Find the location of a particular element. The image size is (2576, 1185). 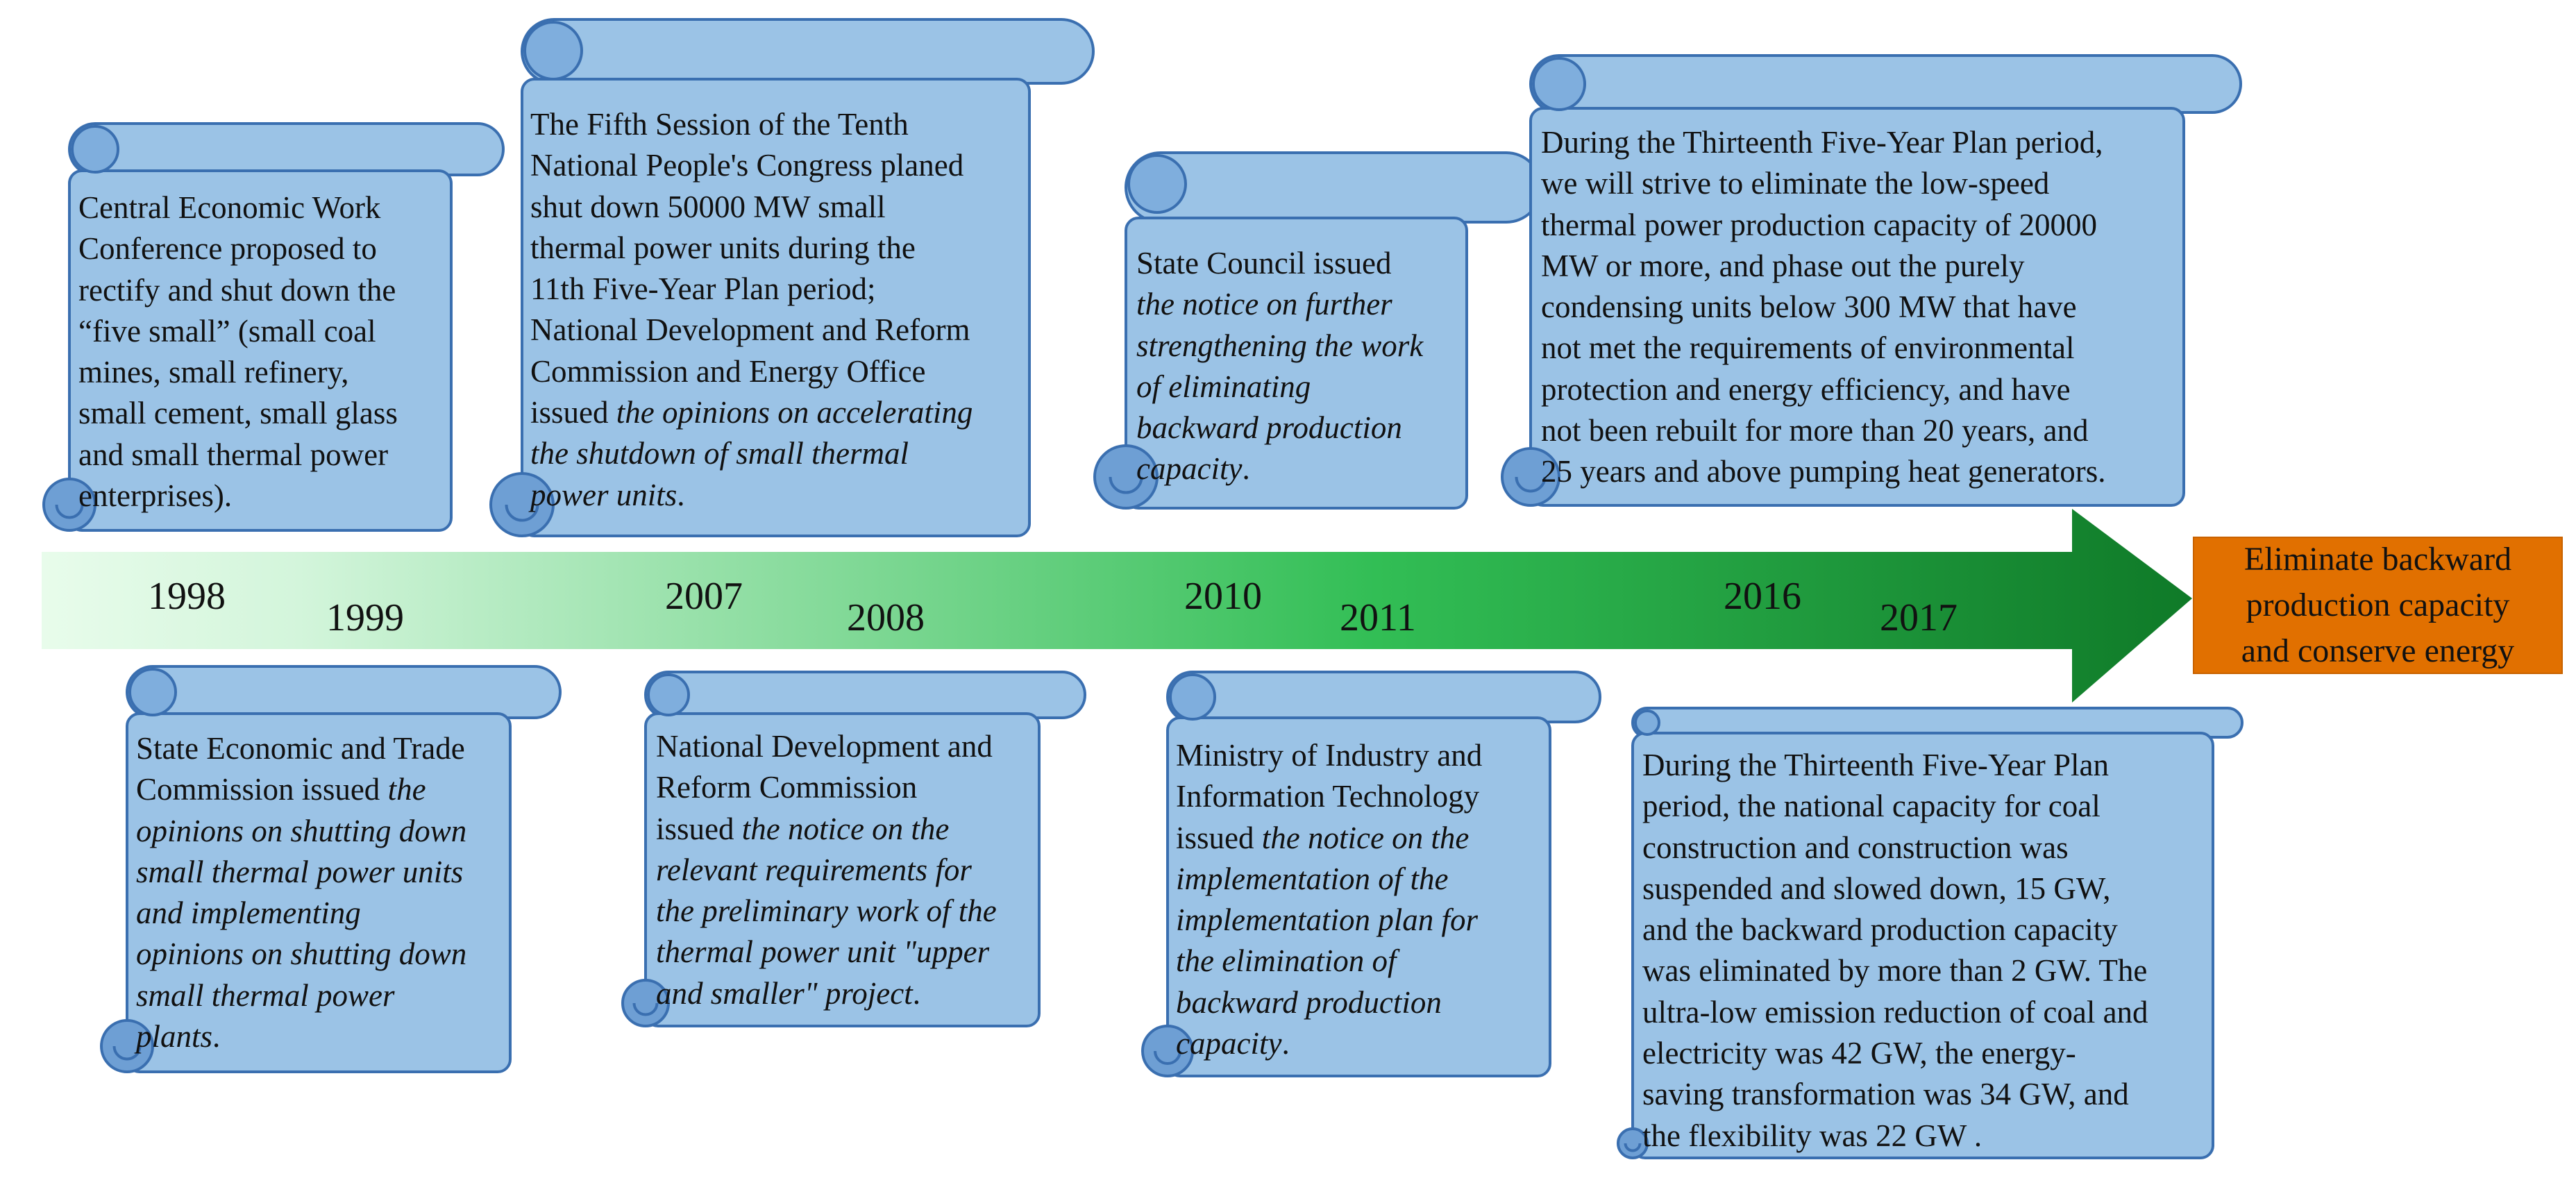

text-run: rectify and shut down the is located at coordinates (237, 290).